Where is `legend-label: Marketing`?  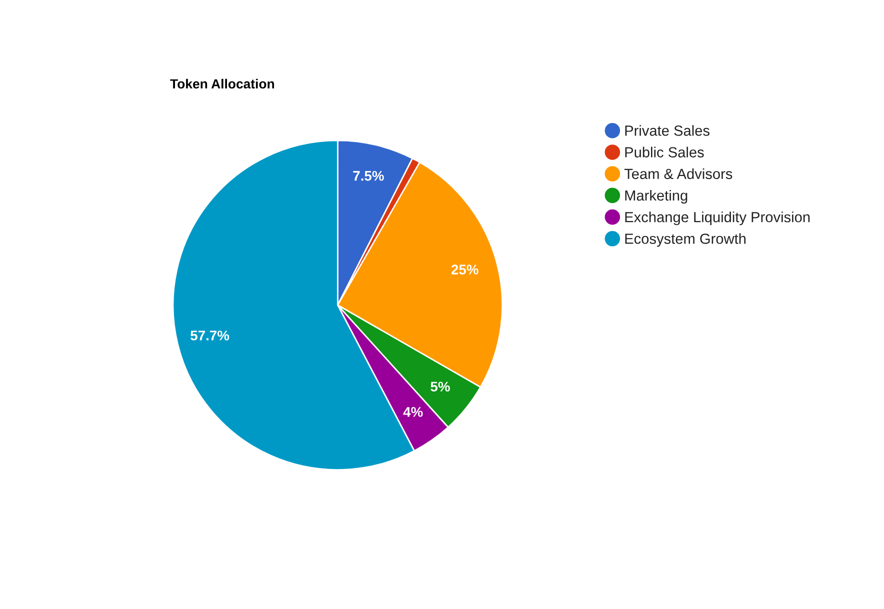
legend-label: Marketing is located at coordinates (656, 197).